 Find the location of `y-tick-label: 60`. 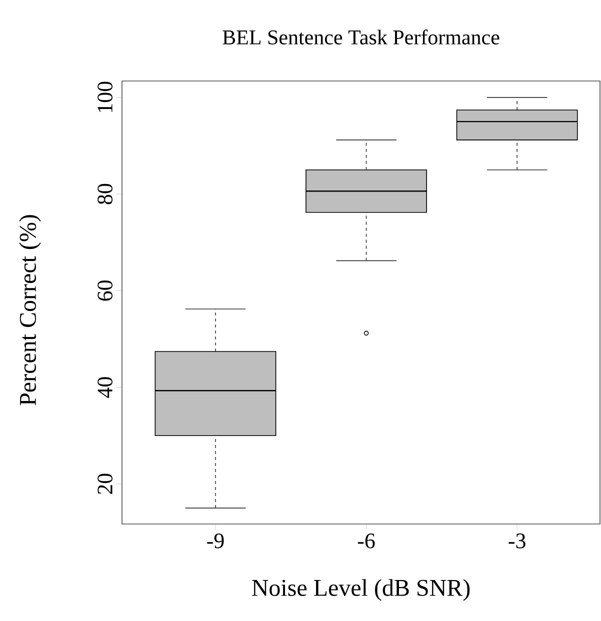

y-tick-label: 60 is located at coordinates (105, 290).